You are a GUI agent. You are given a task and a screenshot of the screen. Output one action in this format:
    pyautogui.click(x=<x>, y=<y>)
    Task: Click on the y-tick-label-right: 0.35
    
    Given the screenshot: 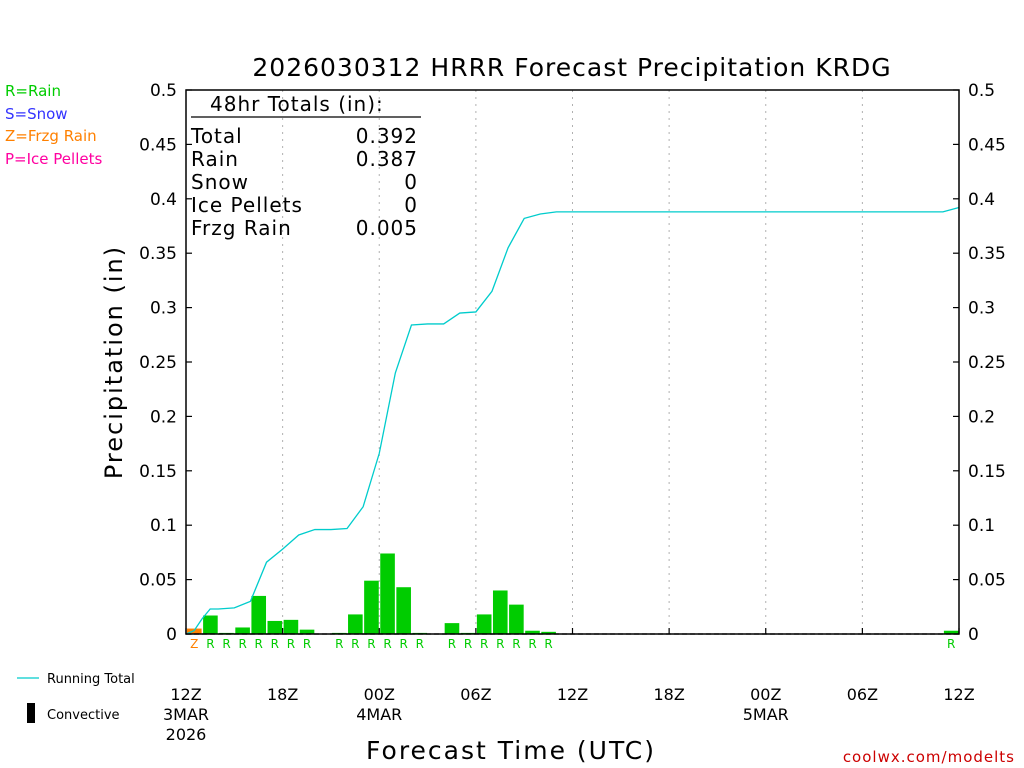 What is the action you would take?
    pyautogui.click(x=987, y=254)
    